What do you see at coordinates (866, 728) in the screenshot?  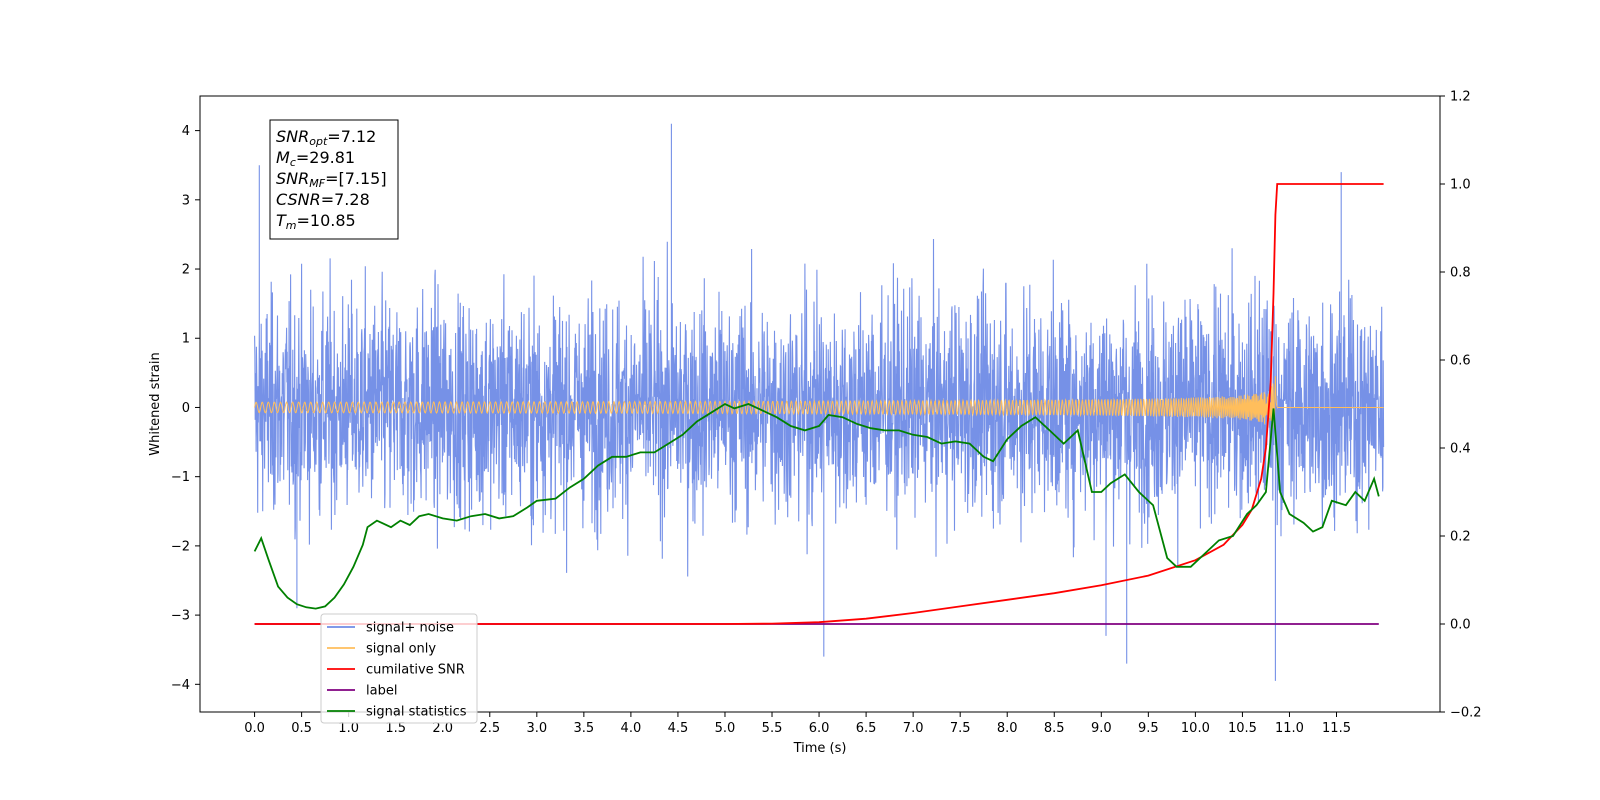 I see `x-tick-label-13: 6.5` at bounding box center [866, 728].